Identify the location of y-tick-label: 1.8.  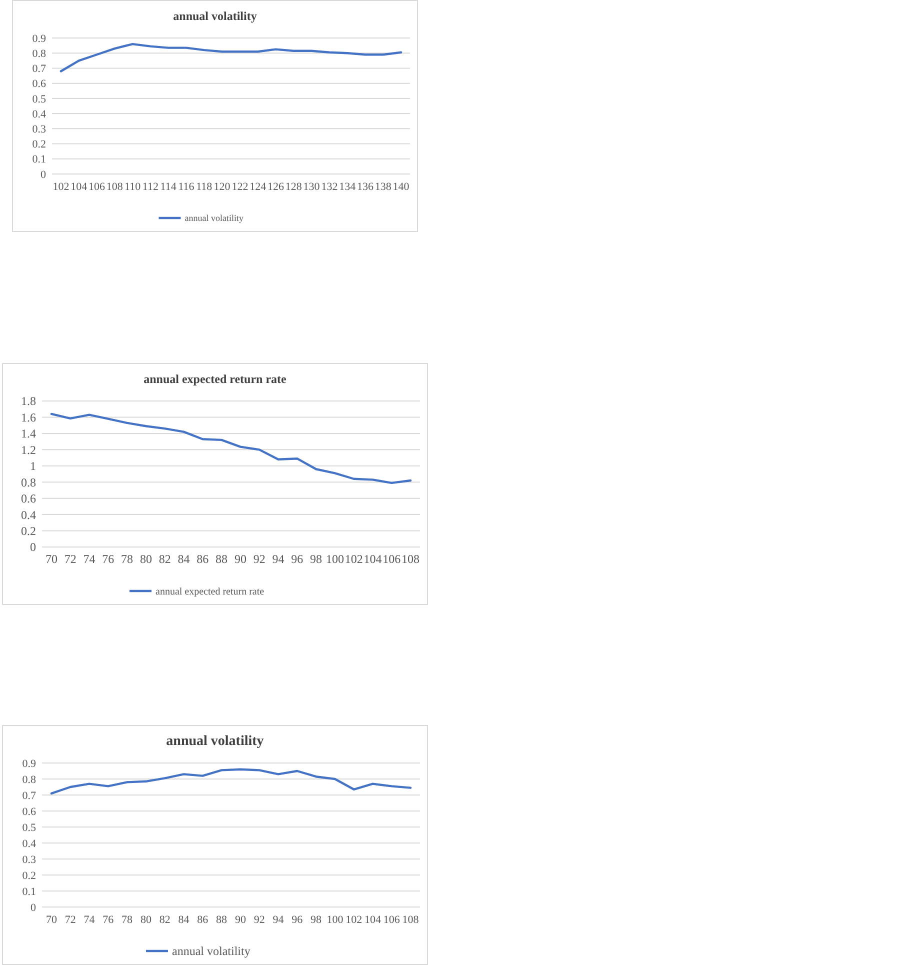
(28, 401).